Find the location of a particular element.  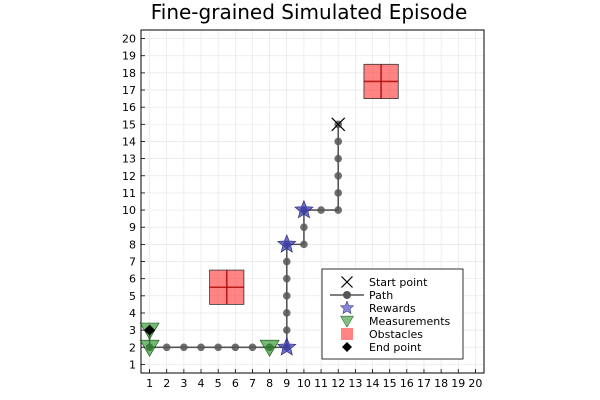

y-tick-label: 16 is located at coordinates (129, 107).